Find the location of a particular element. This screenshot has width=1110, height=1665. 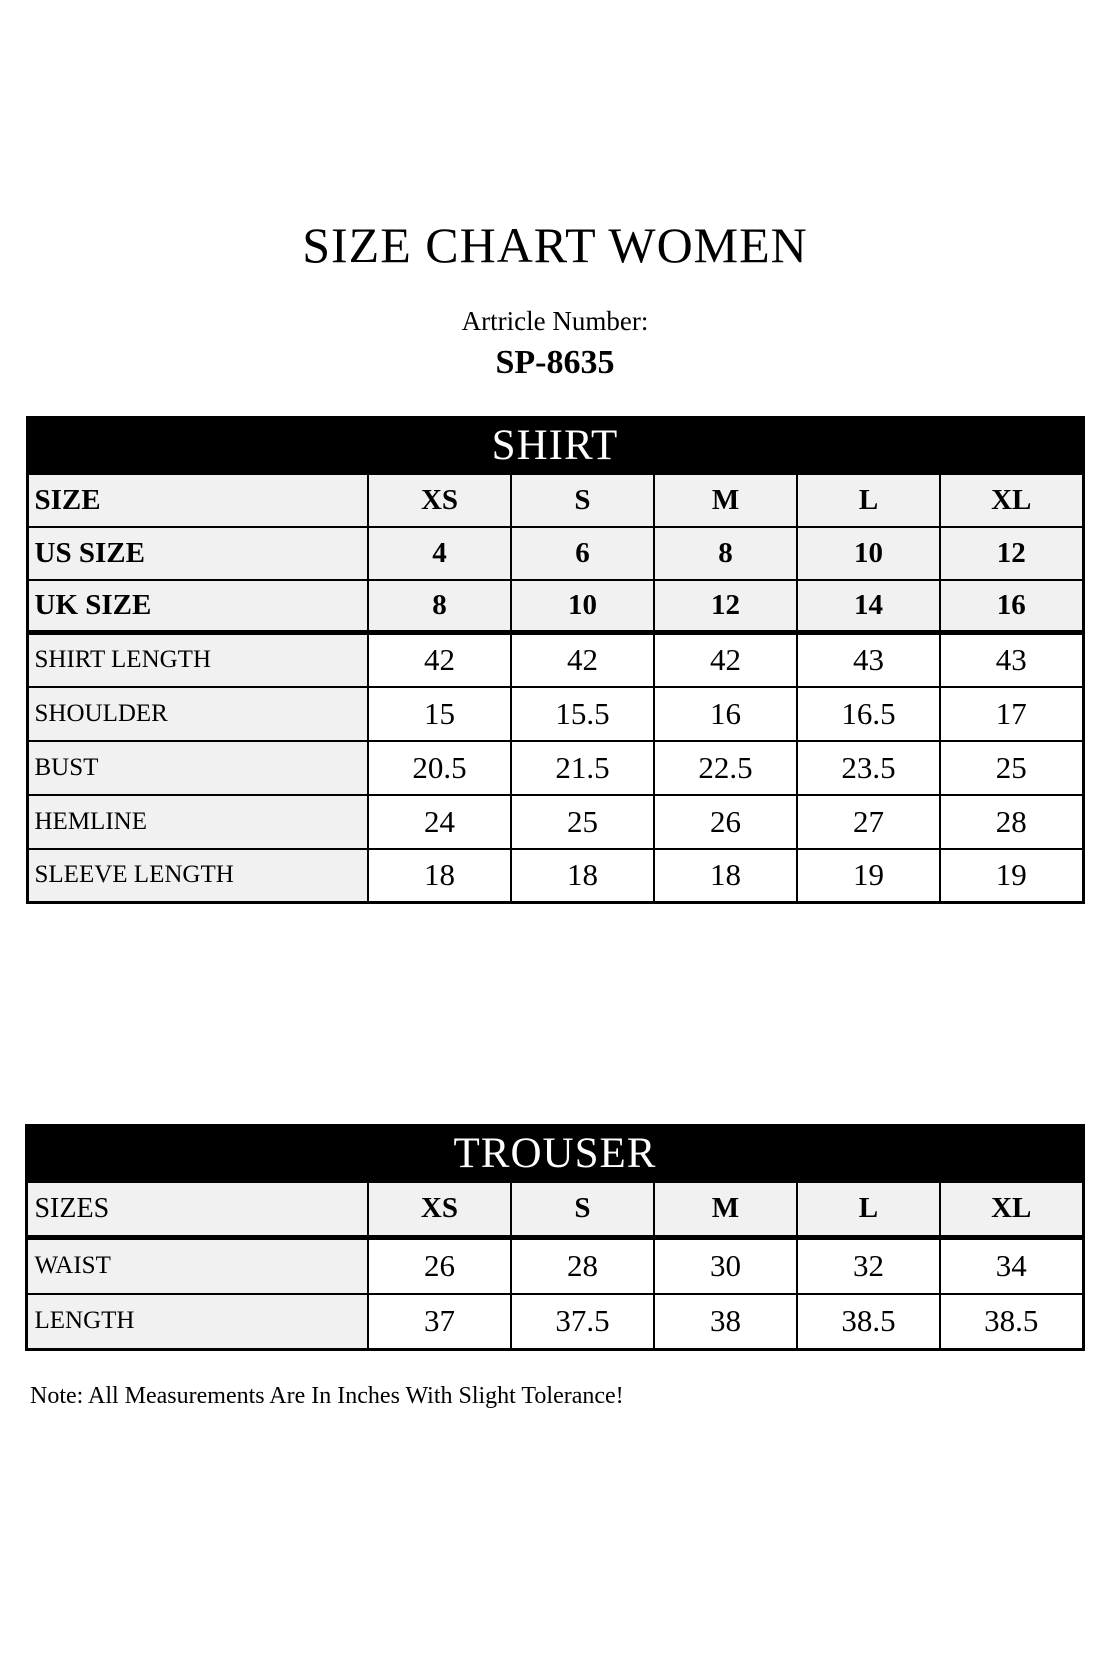

value-cell: 37 is located at coordinates (439, 1321).